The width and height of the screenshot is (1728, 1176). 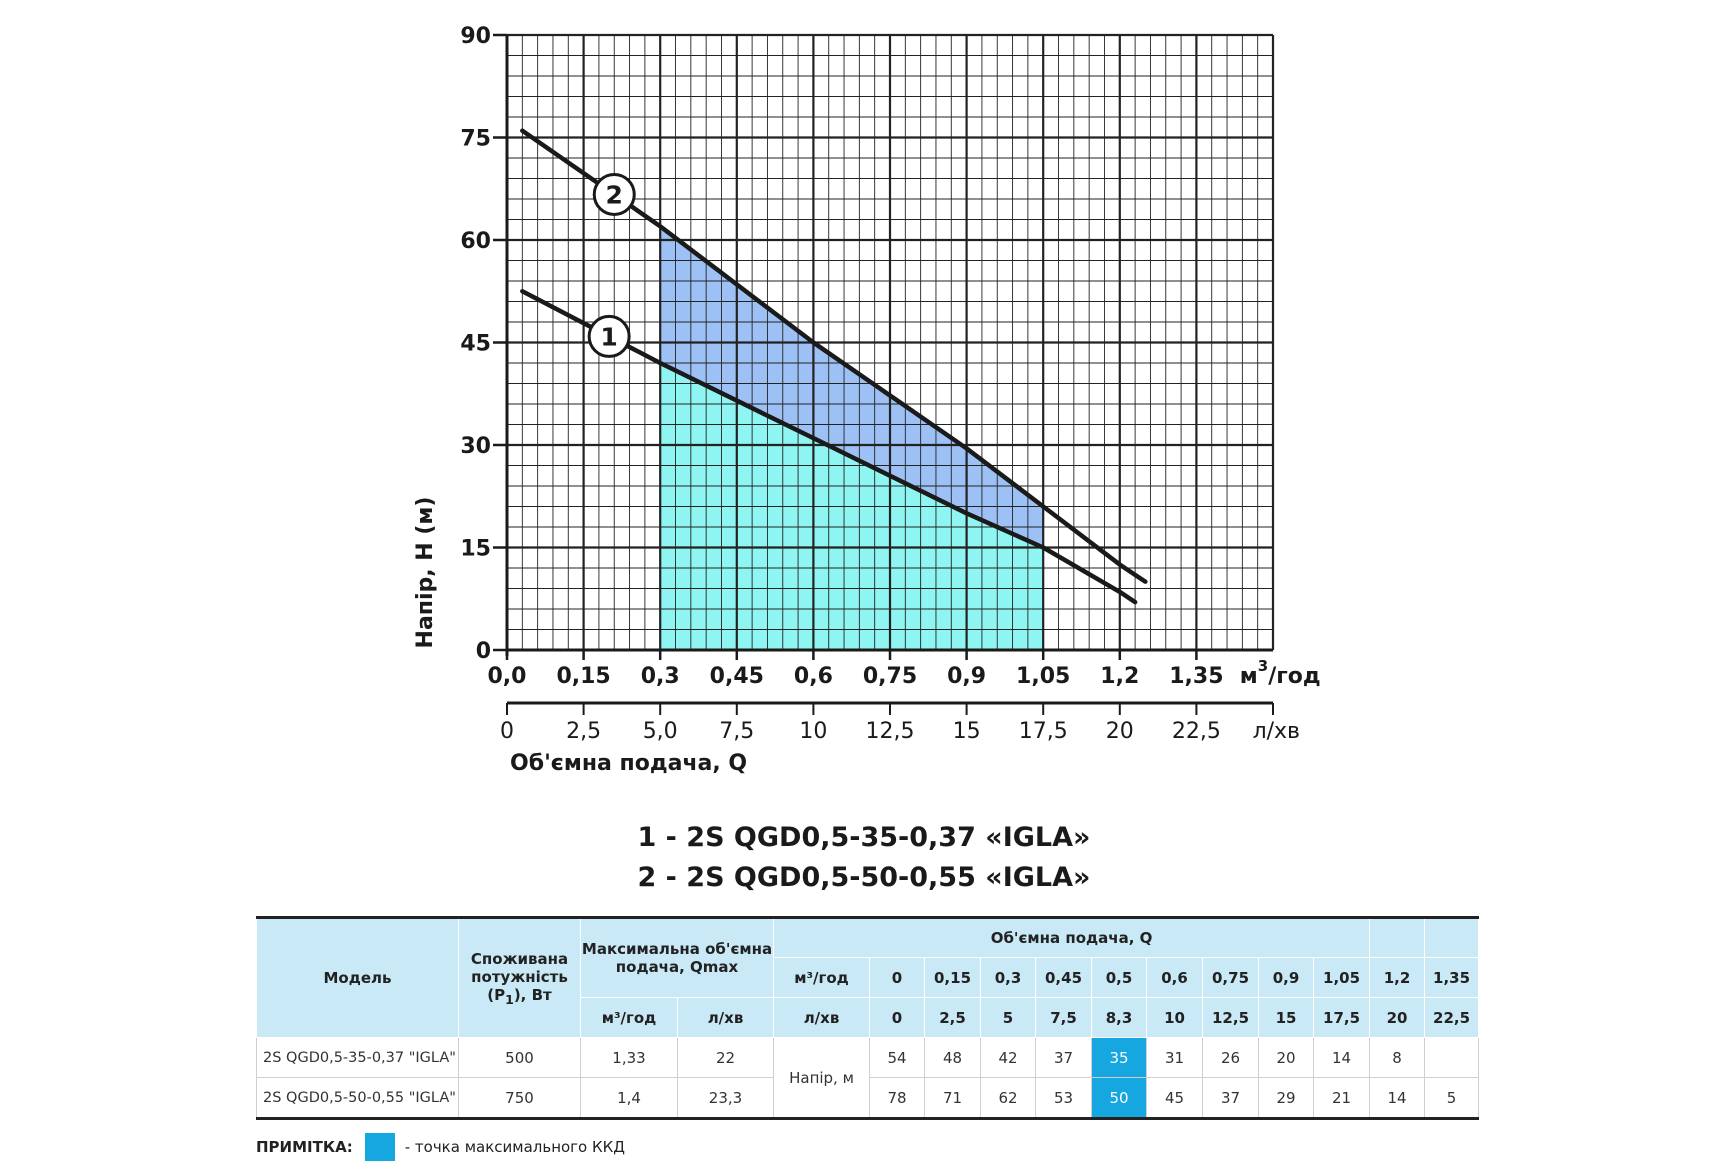 I want to click on head-value: 50, so click(x=1119, y=1098).